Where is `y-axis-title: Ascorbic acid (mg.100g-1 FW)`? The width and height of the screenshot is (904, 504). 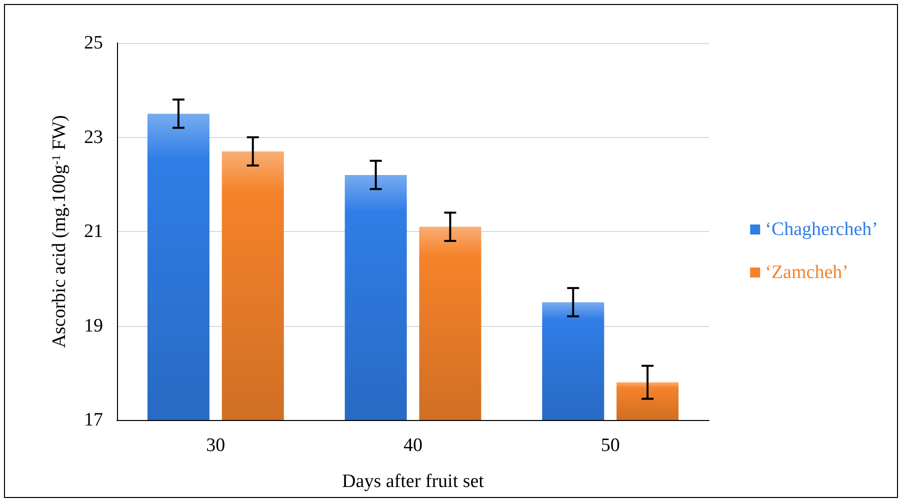 y-axis-title: Ascorbic acid (mg.100g-1 FW) is located at coordinates (59, 231).